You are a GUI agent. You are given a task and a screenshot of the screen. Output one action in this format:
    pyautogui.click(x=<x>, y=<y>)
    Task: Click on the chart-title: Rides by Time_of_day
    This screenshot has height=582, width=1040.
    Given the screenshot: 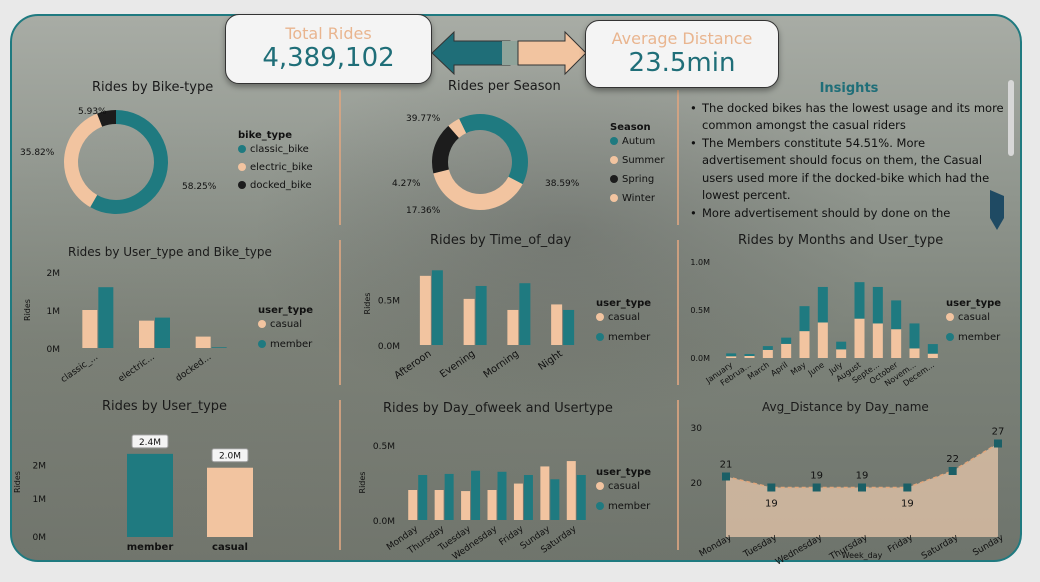 What is the action you would take?
    pyautogui.click(x=501, y=240)
    